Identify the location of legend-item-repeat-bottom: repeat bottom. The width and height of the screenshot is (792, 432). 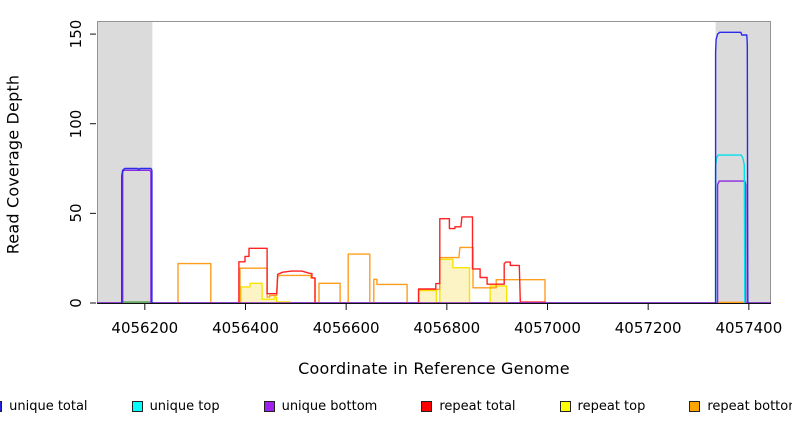
(740, 406).